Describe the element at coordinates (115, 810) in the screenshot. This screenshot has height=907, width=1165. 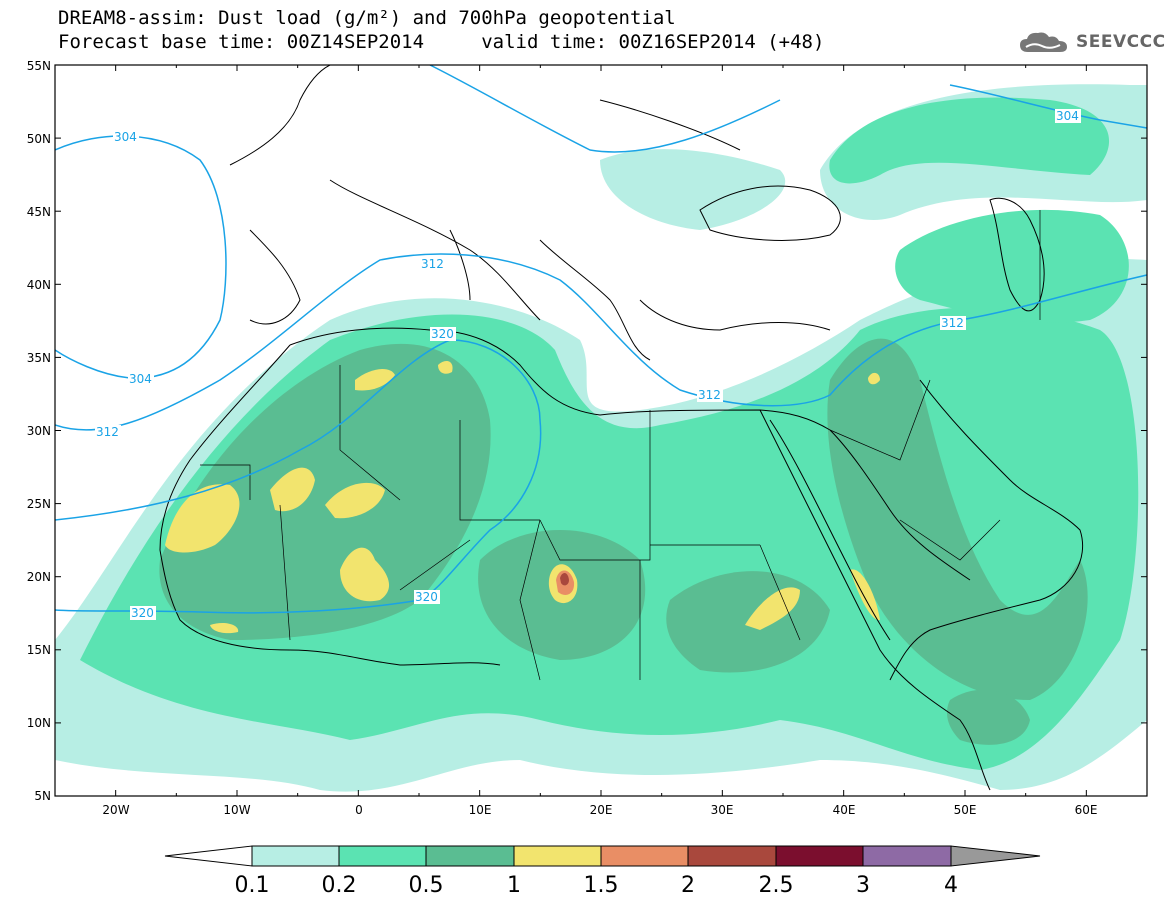
I see `lon-label: 20W` at that location.